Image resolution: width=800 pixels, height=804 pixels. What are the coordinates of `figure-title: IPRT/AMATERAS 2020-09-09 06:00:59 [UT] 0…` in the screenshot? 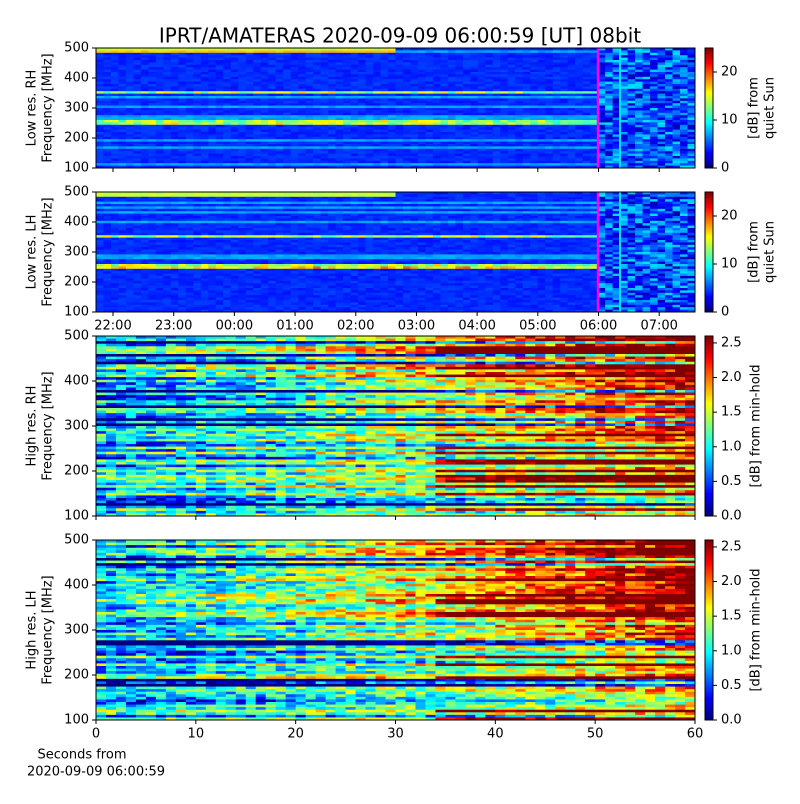 It's located at (400, 36).